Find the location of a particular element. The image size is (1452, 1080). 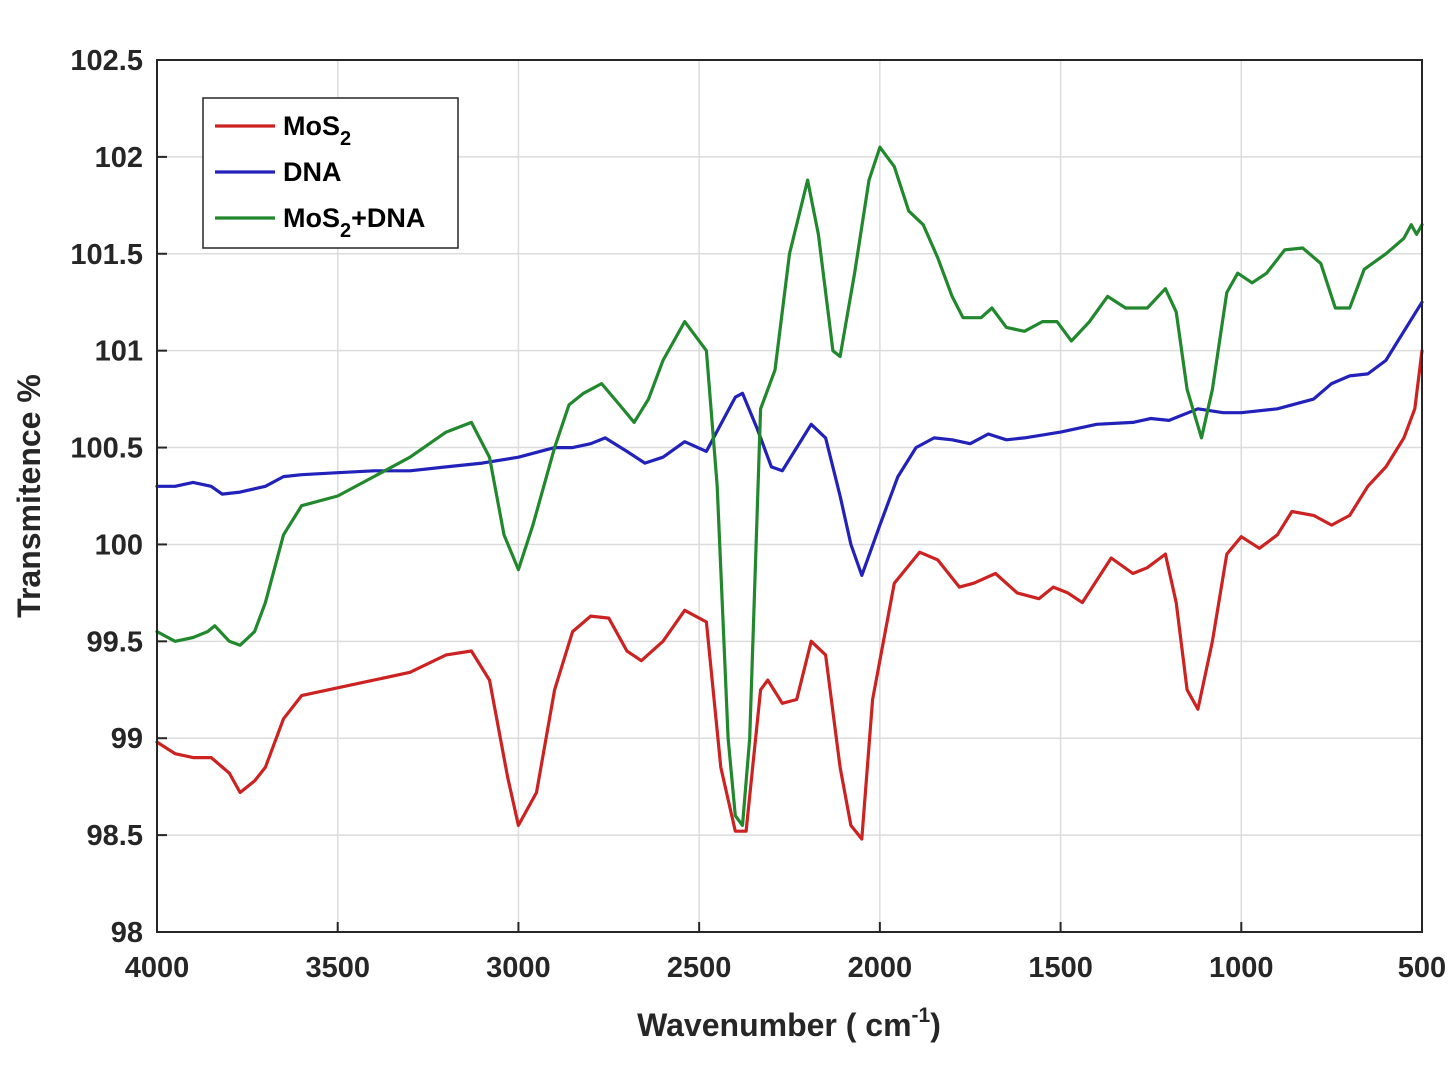

y-tick-label: 99 is located at coordinates (127, 739).